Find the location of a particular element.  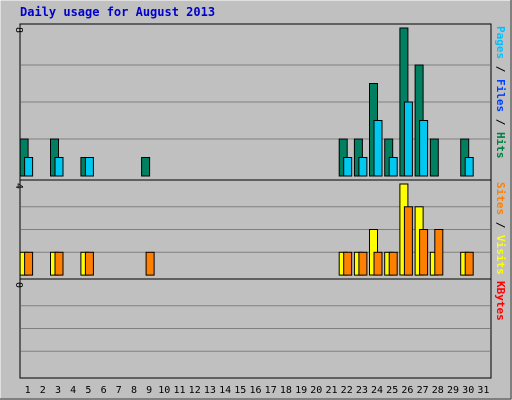

legend-item: Sites is located at coordinates (500, 198).